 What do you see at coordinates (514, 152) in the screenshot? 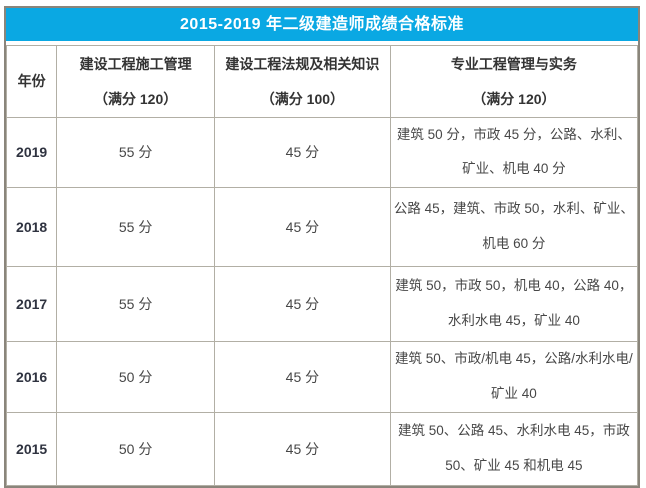
I see `practice-score-cell: 建筑 50 分，市政 45 分，公路、水利、矿业、机电 40 分` at bounding box center [514, 152].